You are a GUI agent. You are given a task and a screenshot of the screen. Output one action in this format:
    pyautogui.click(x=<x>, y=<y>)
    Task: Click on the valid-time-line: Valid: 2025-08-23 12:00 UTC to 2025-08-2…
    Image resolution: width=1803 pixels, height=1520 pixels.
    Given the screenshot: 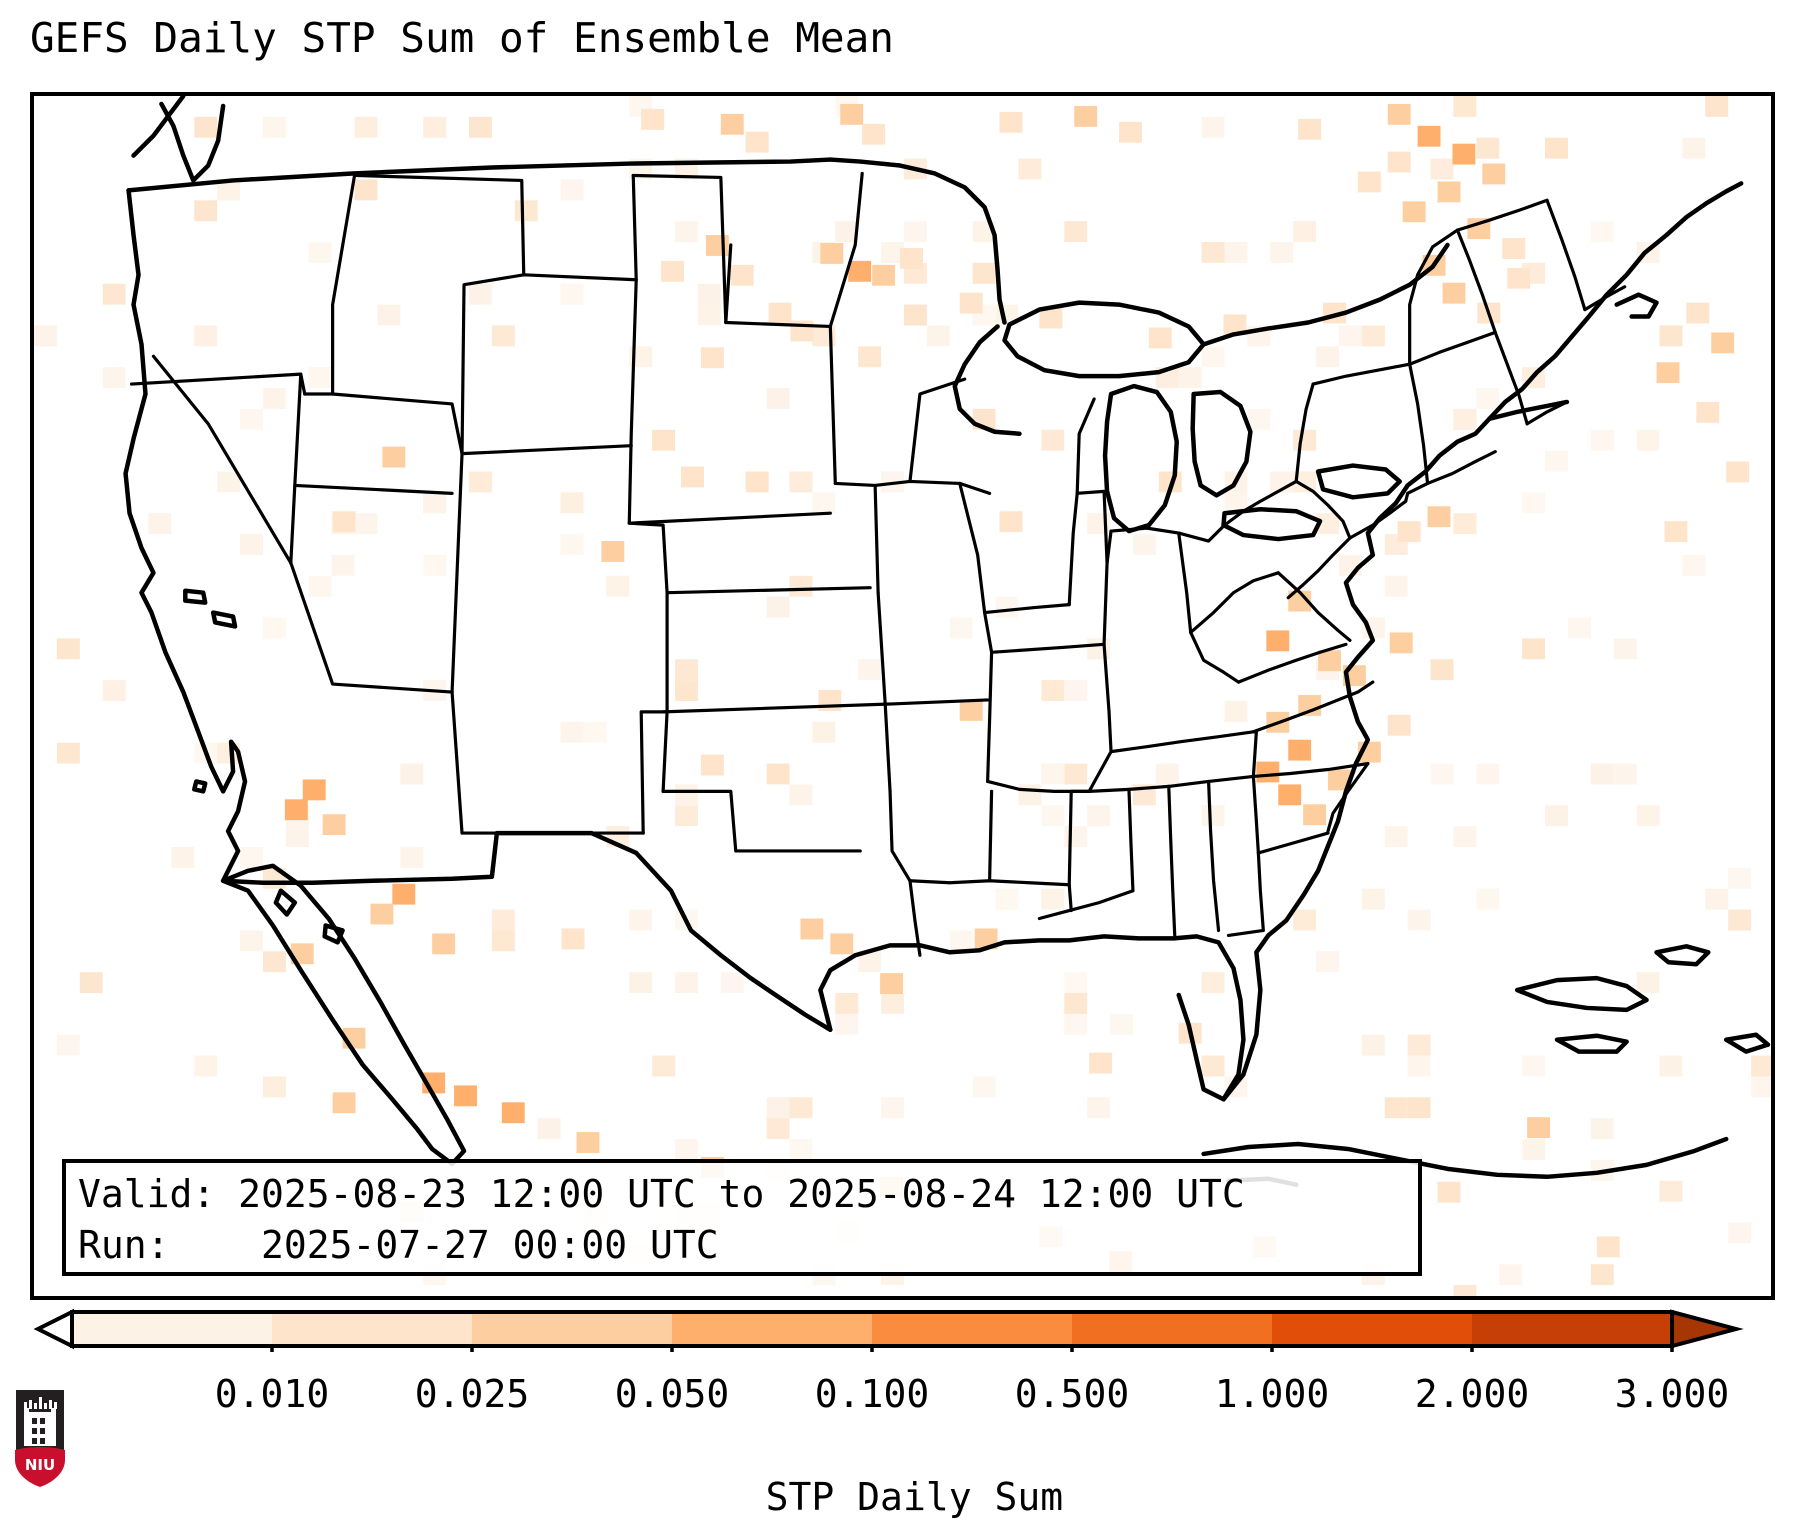 What is the action you would take?
    pyautogui.click(x=661, y=1194)
    